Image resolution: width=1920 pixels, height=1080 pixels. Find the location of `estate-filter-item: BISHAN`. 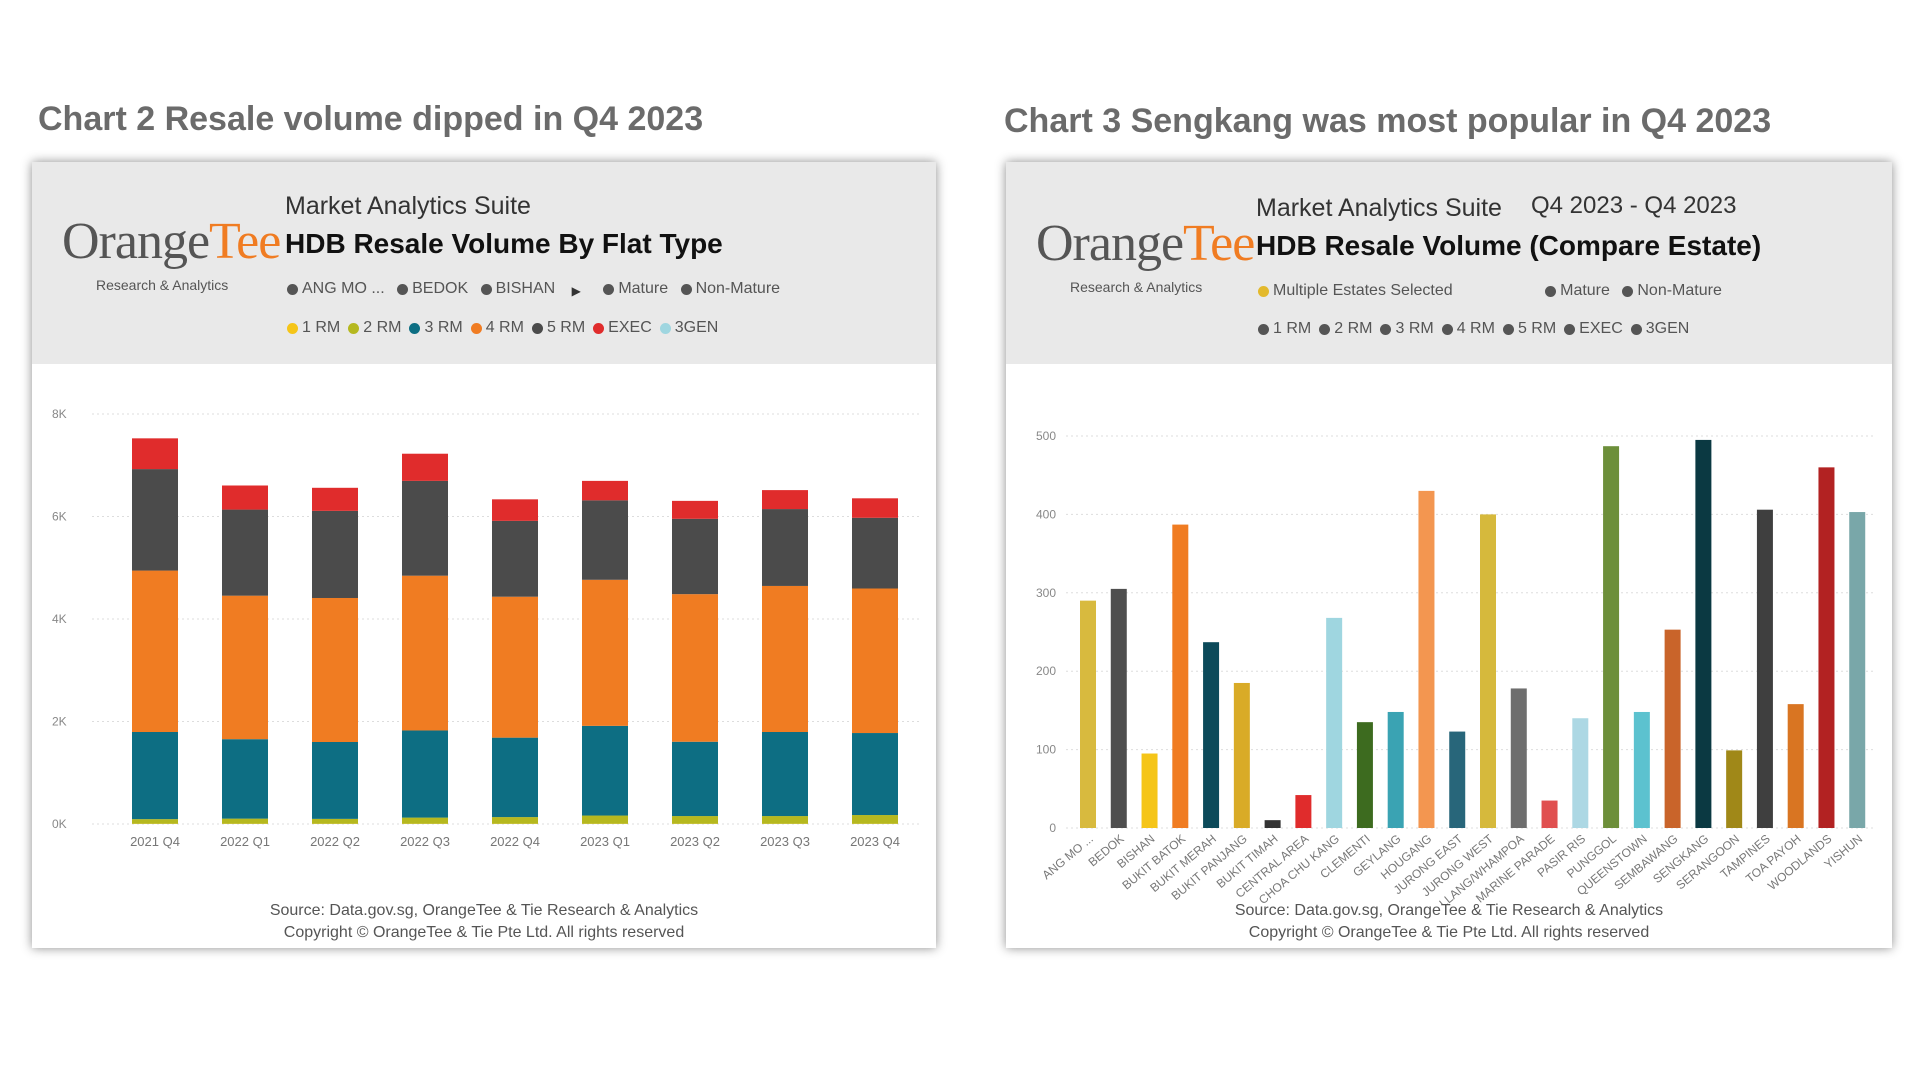

estate-filter-item: BISHAN is located at coordinates (517, 289).